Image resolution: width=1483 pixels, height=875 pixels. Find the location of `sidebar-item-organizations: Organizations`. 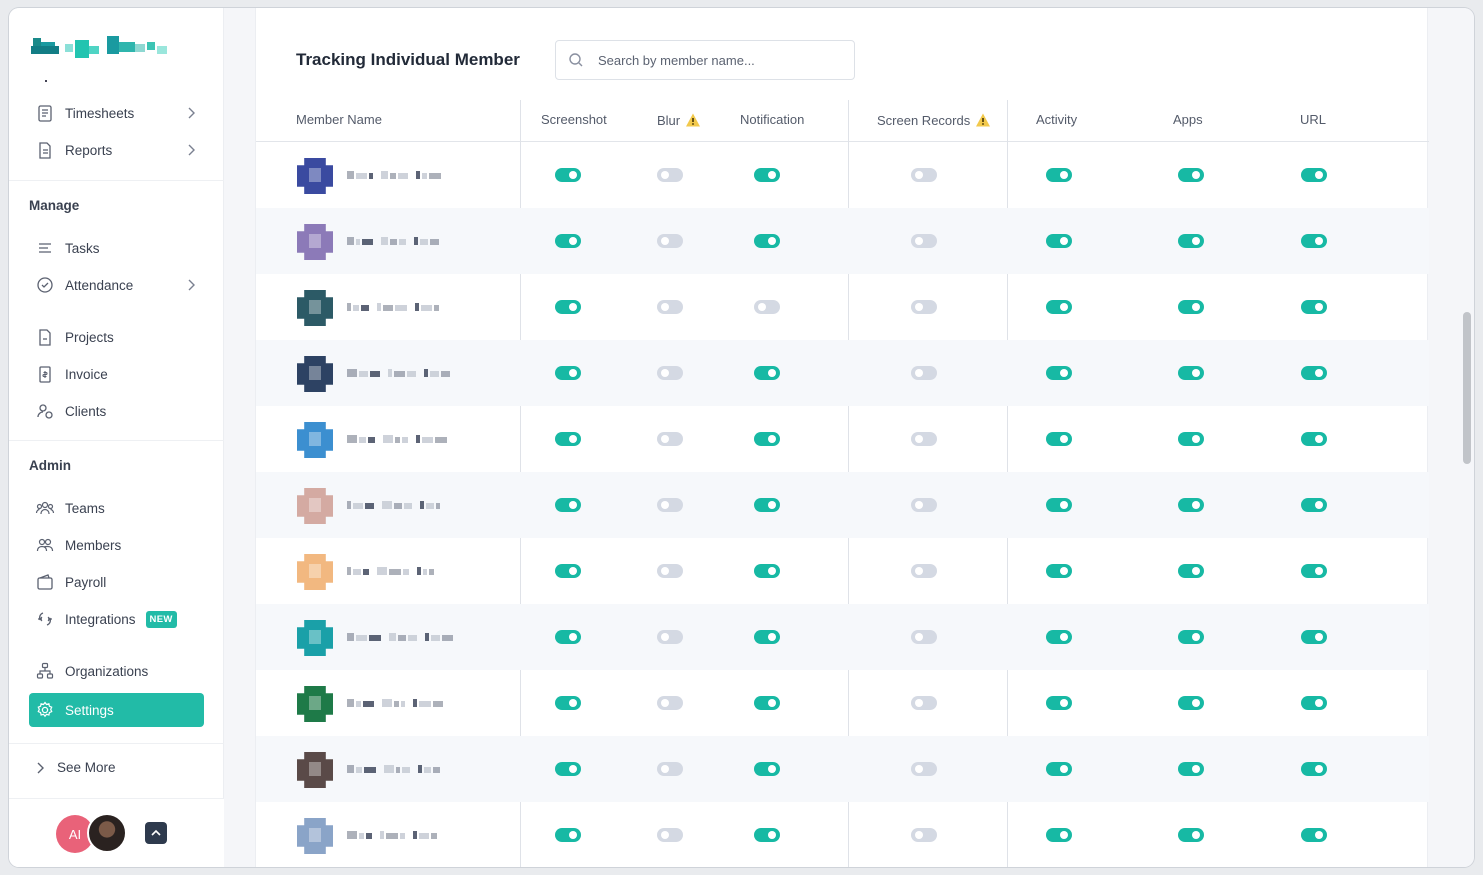

sidebar-item-organizations: Organizations is located at coordinates (116, 671).